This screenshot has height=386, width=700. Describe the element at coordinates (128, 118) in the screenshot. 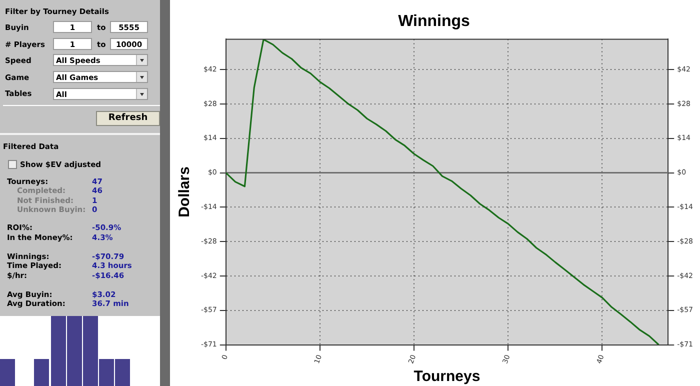

I see `button: Refresh` at that location.